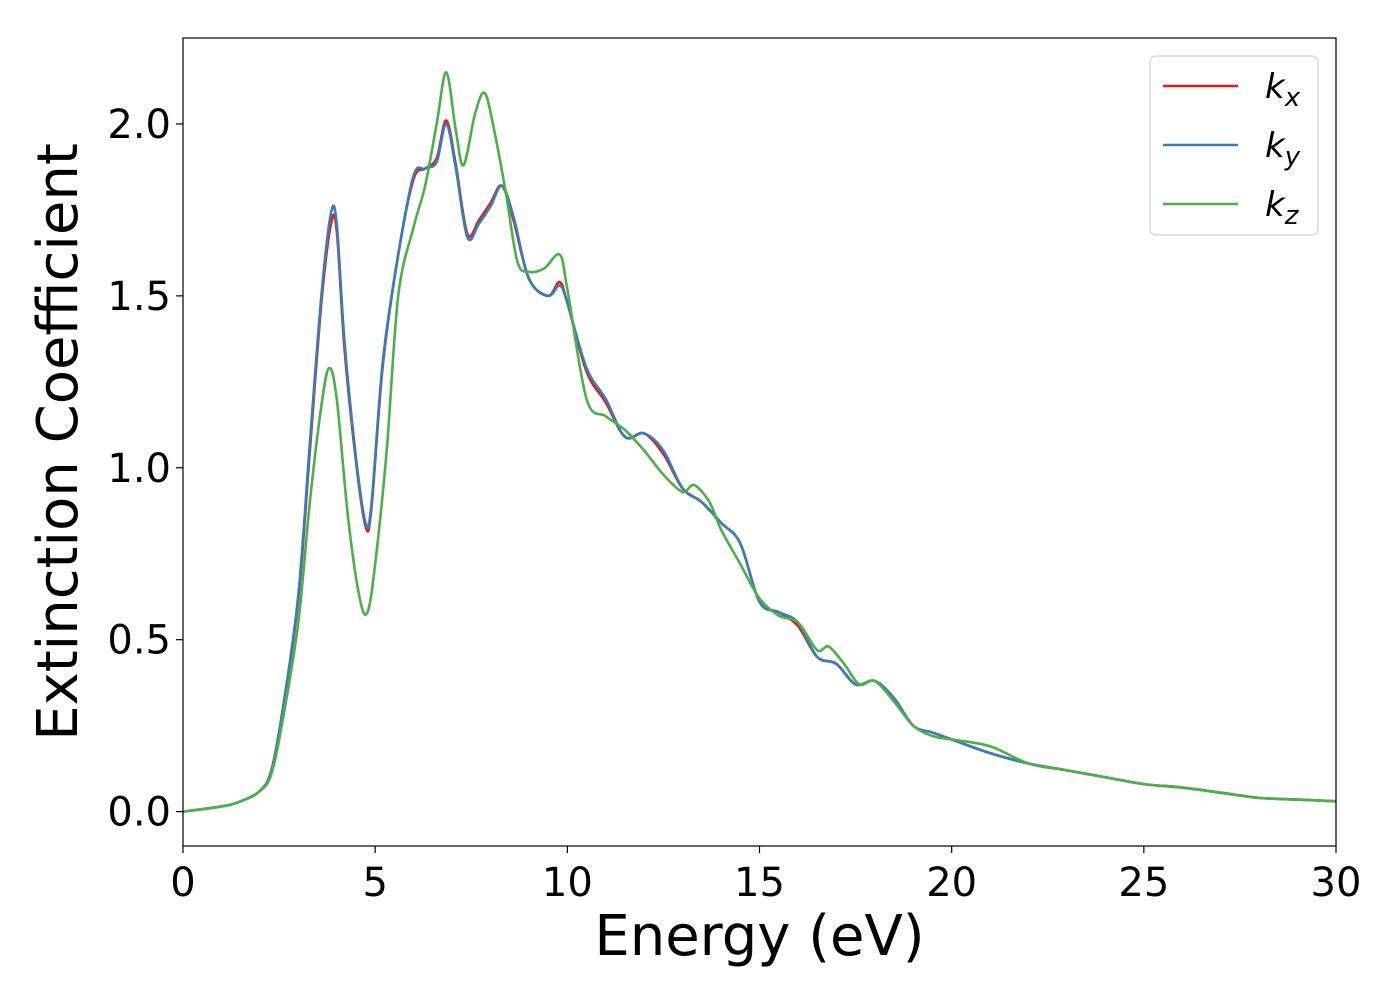  What do you see at coordinates (1283, 149) in the screenshot?
I see `legend-label-ky: ky` at bounding box center [1283, 149].